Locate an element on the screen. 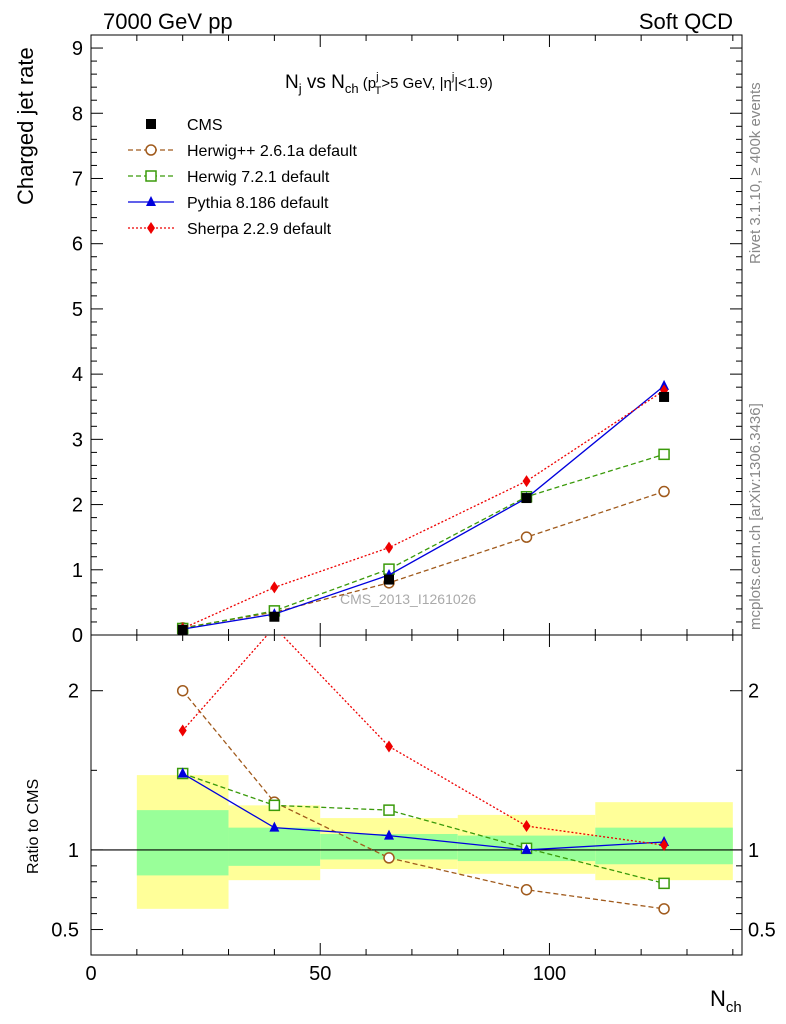 The width and height of the screenshot is (786, 1024). title-sup-j2: j is located at coordinates (452, 77).